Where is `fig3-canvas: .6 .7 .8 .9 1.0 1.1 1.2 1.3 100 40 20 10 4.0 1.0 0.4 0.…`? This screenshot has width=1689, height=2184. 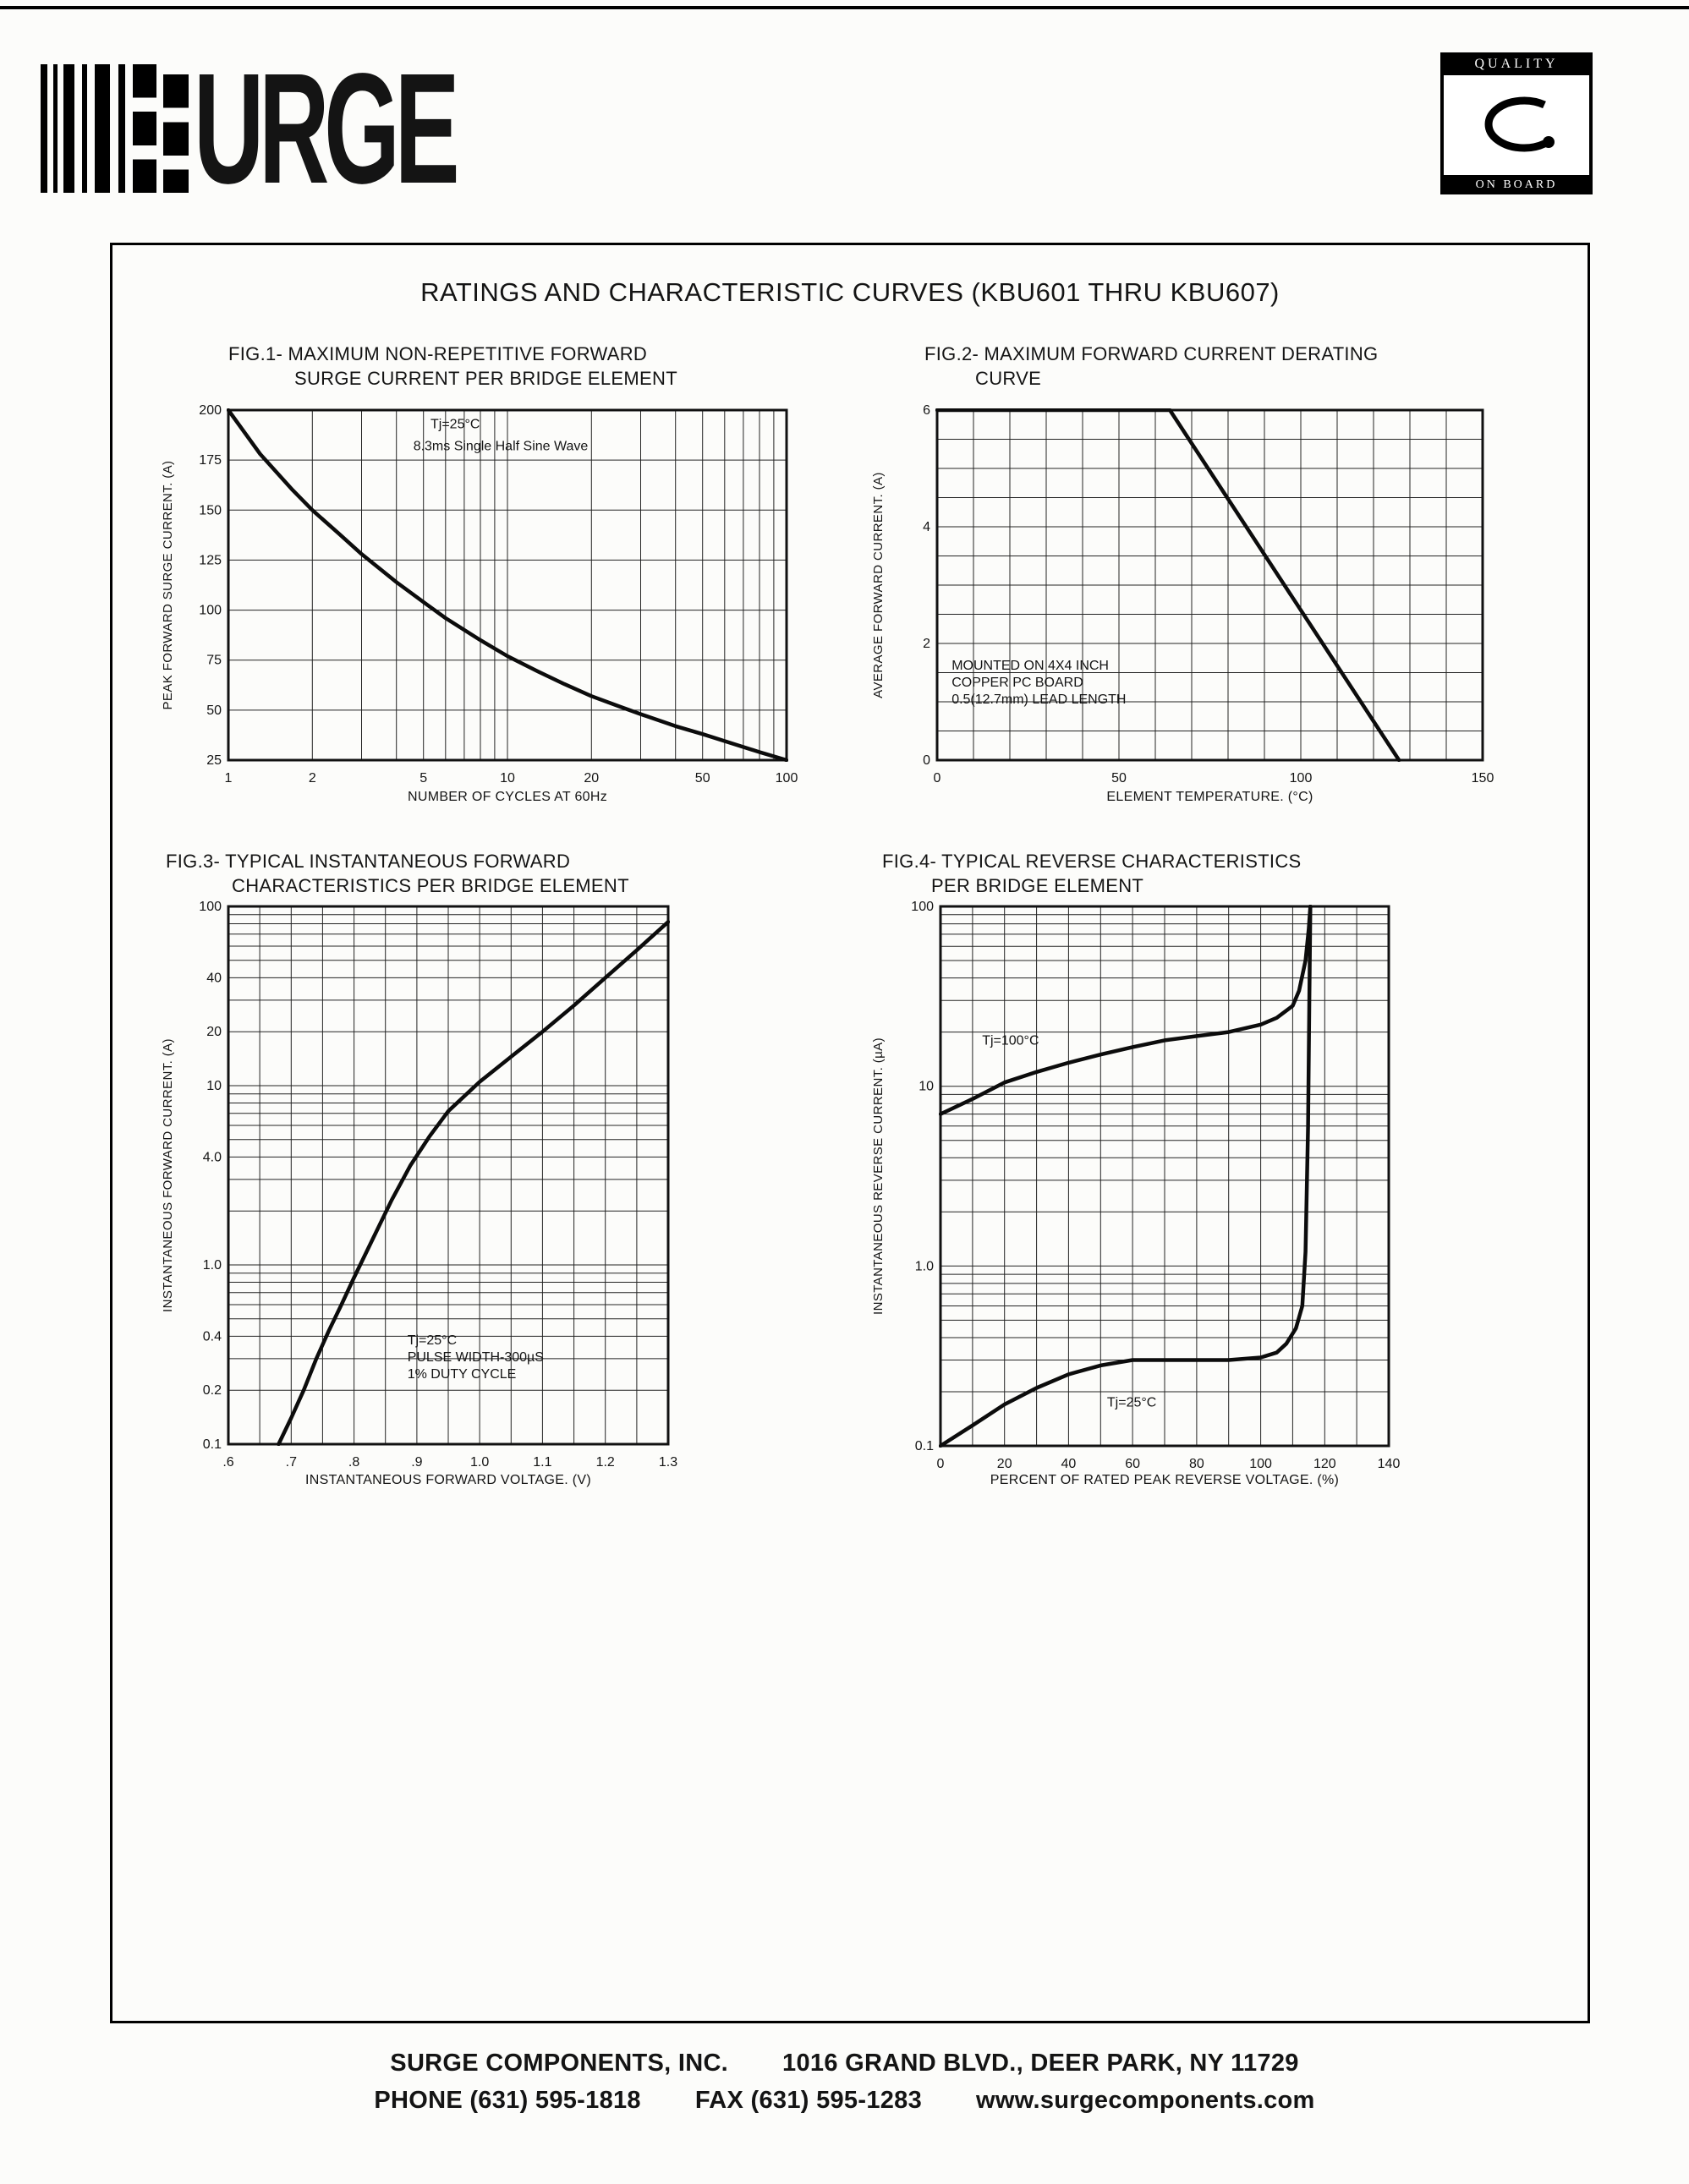
fig3-canvas: .6 .7 .8 .9 1.0 1.1 1.2 1.3 100 40 20 10 4.0 1.0 0.4 0.… is located at coordinates (438, 1185).